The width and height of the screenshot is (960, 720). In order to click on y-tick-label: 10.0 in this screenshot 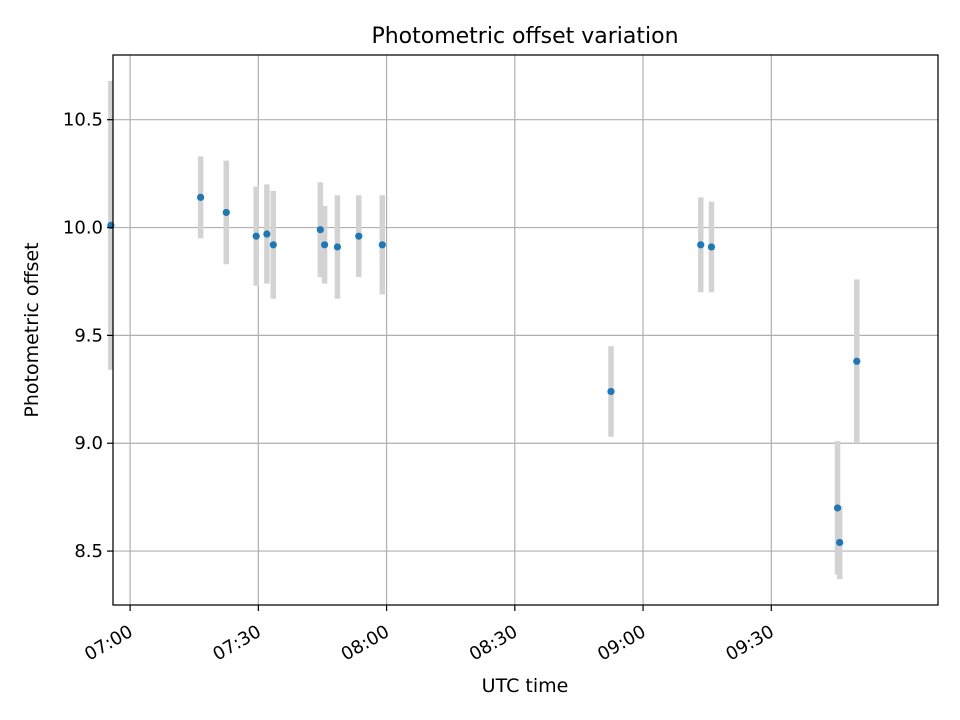, I will do `click(83, 228)`.